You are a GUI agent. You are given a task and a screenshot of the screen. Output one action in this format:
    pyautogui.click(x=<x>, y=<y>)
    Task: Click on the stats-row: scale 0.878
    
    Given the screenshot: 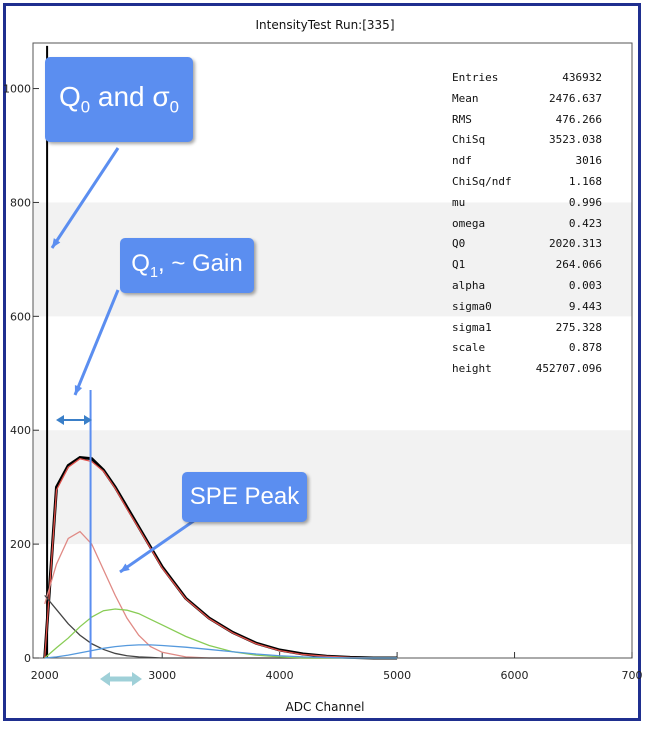 What is the action you would take?
    pyautogui.click(x=527, y=348)
    